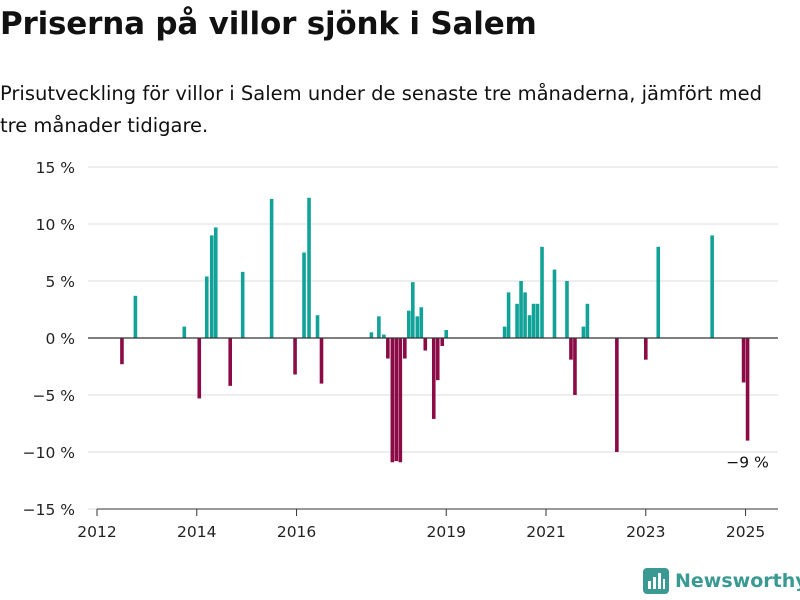  I want to click on y-tick-label: 15 %, so click(55, 168).